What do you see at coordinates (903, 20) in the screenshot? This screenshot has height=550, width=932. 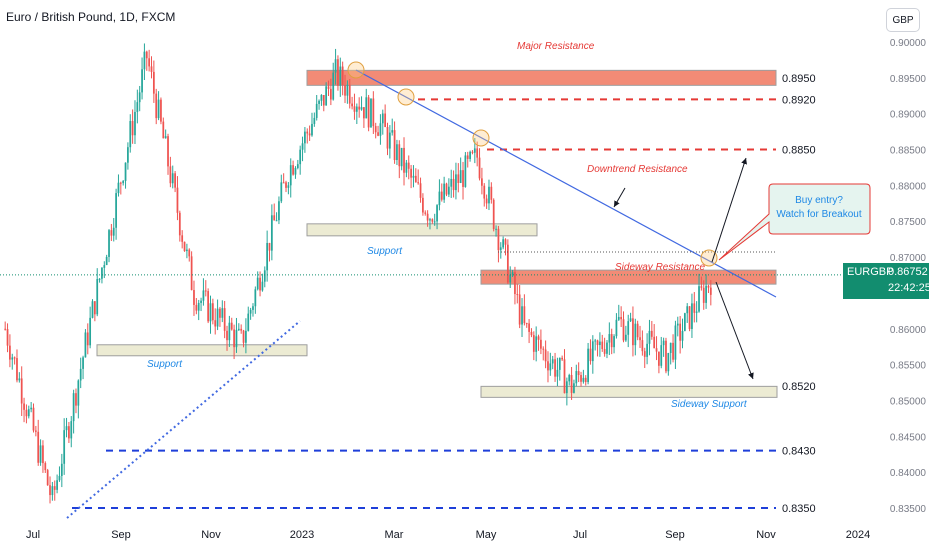 I see `currency-button: GBP` at bounding box center [903, 20].